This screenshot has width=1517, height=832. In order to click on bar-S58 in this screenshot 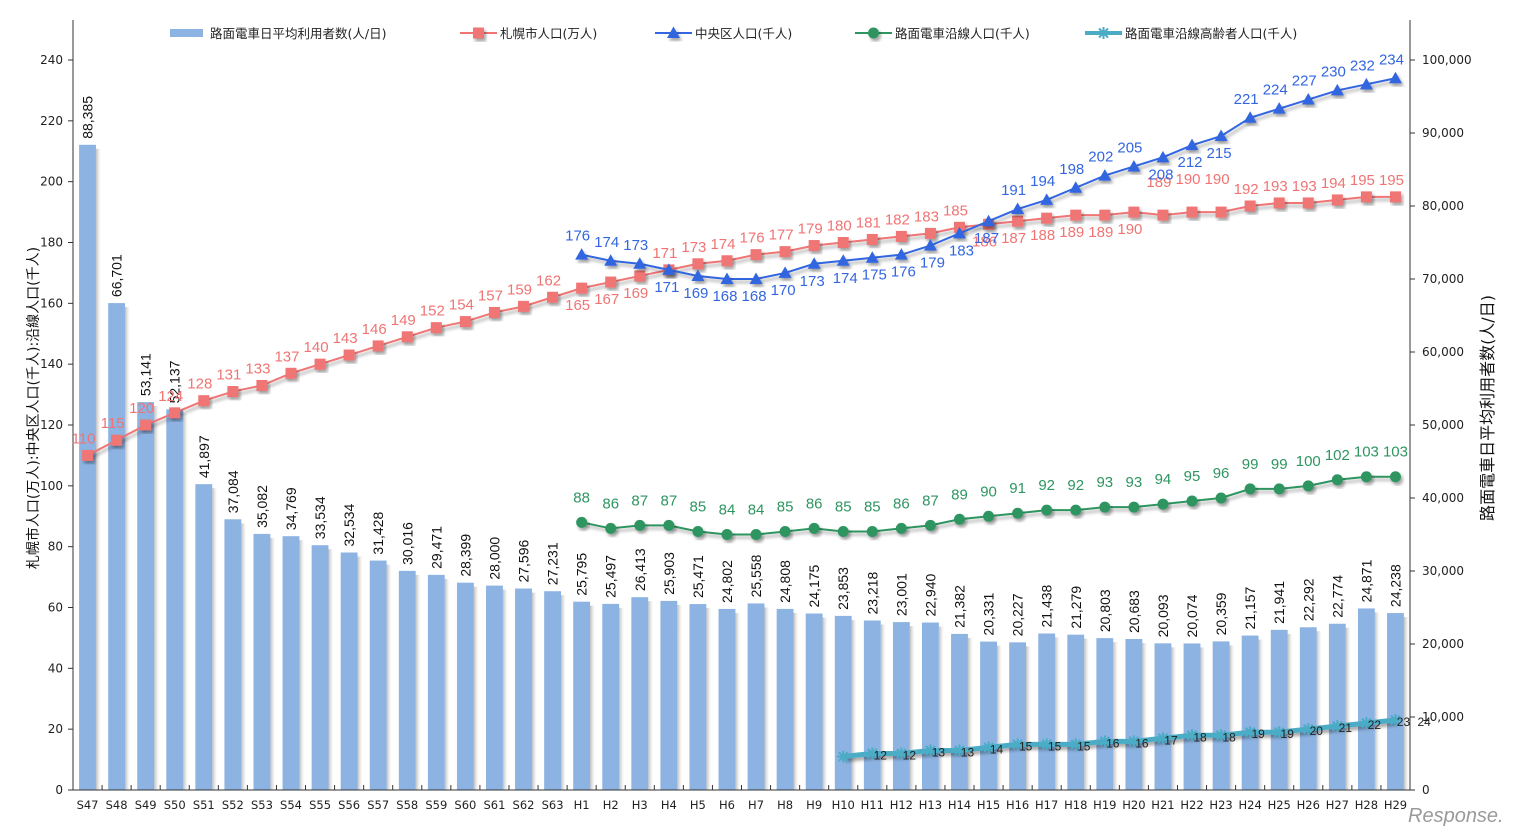, I will do `click(407, 680)`.